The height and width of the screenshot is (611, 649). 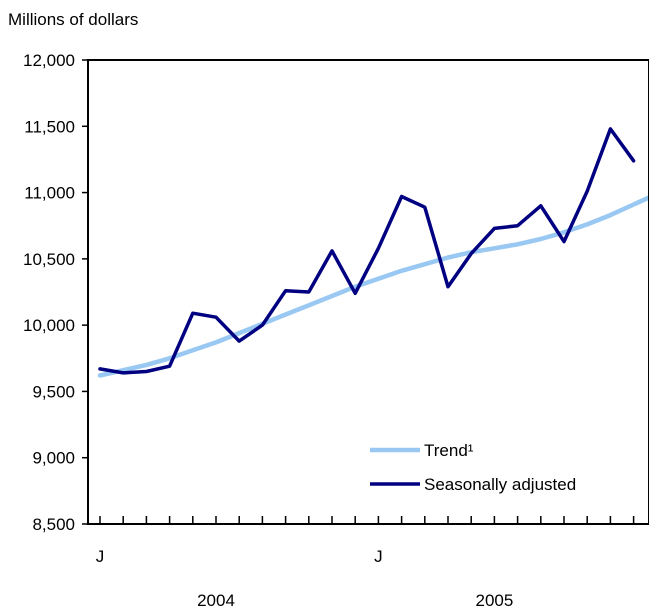 What do you see at coordinates (53, 458) in the screenshot?
I see `y-tick-label: 9,000` at bounding box center [53, 458].